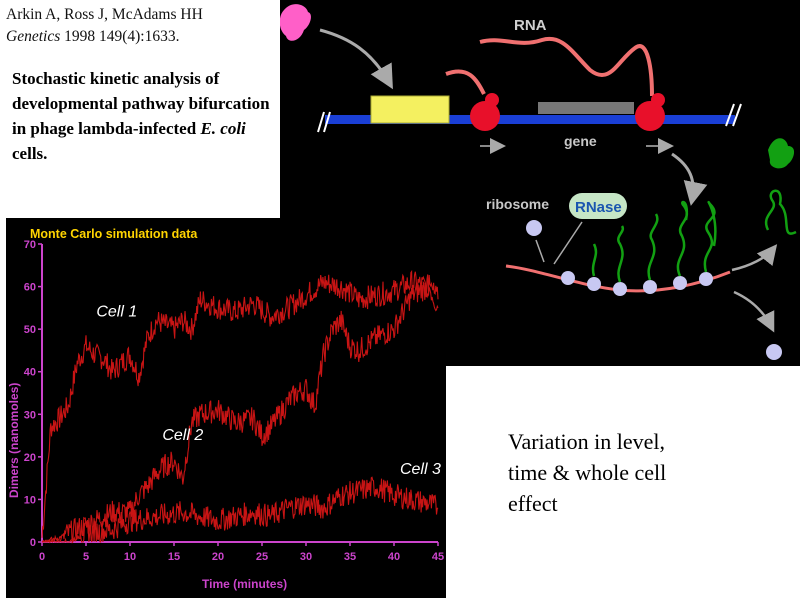 The width and height of the screenshot is (800, 603). Describe the element at coordinates (438, 557) in the screenshot. I see `x-tick-label: 45` at that location.